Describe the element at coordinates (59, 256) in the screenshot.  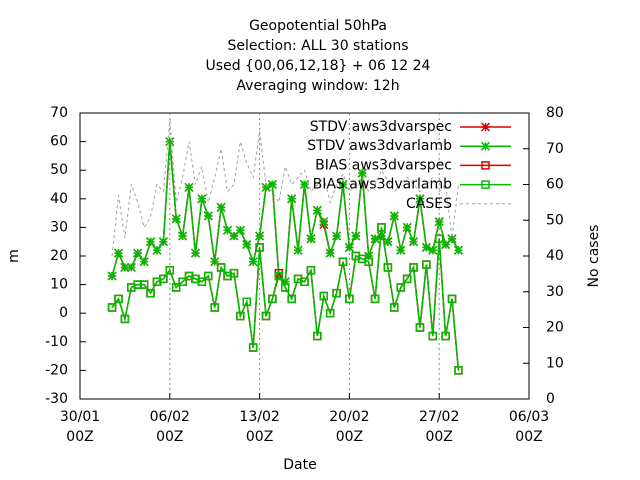
I see `y-tick-label: 20` at that location.